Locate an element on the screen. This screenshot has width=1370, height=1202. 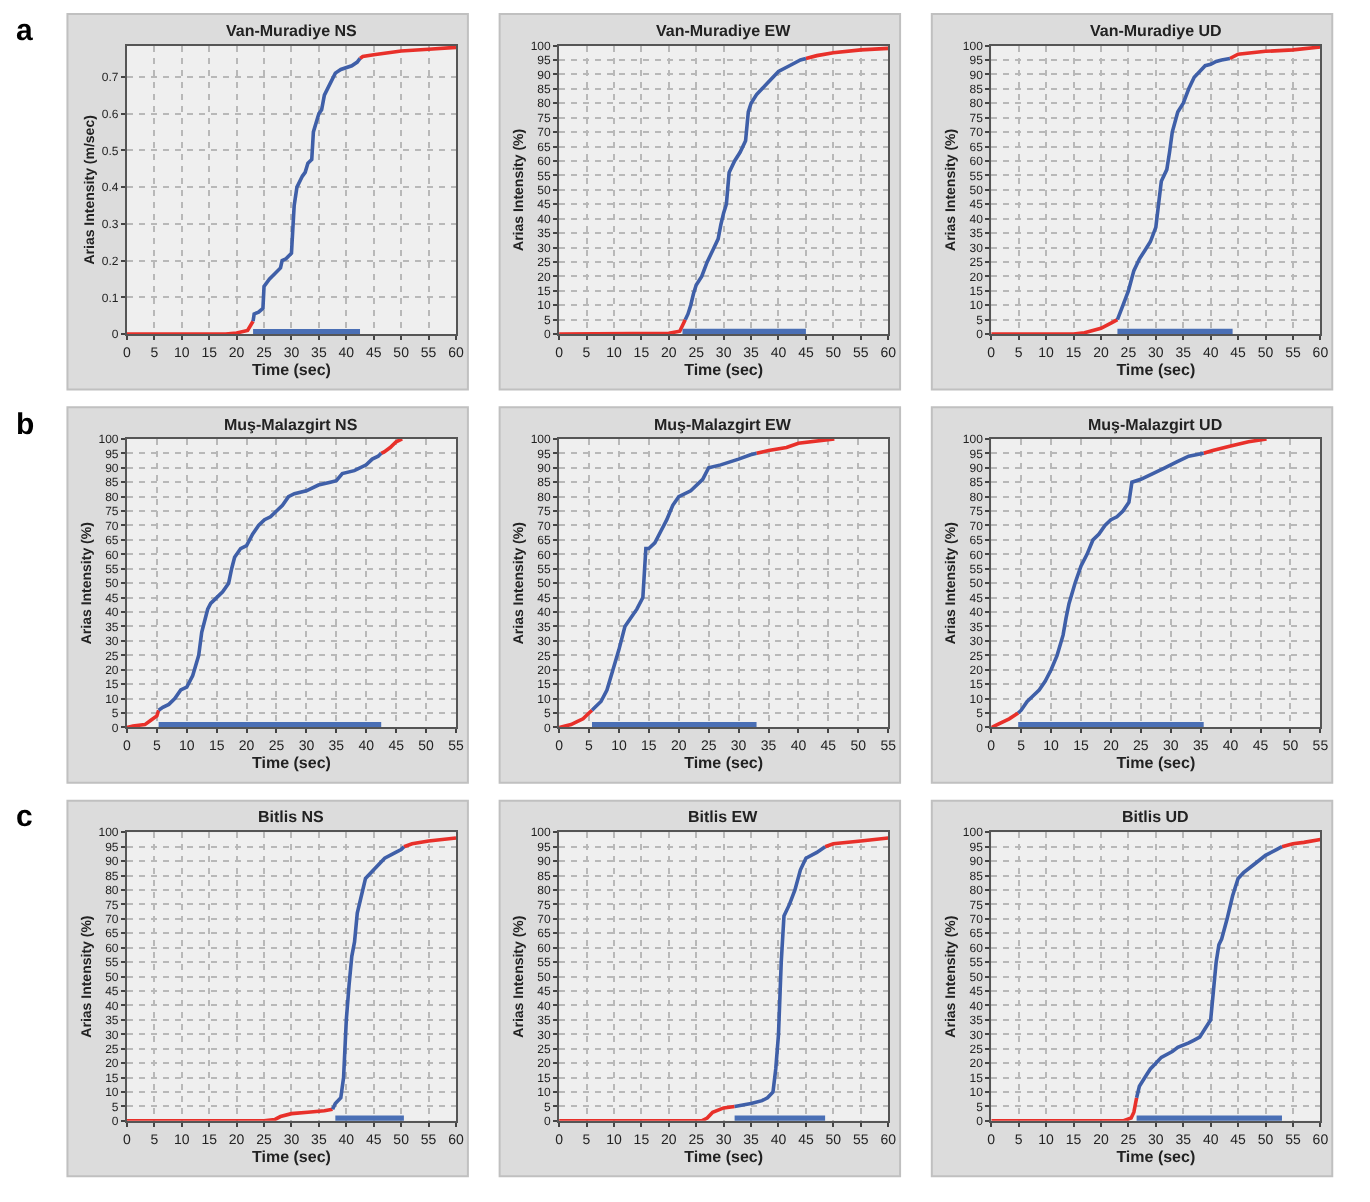
chart-title: Van-Muradiye EW is located at coordinates (724, 31).